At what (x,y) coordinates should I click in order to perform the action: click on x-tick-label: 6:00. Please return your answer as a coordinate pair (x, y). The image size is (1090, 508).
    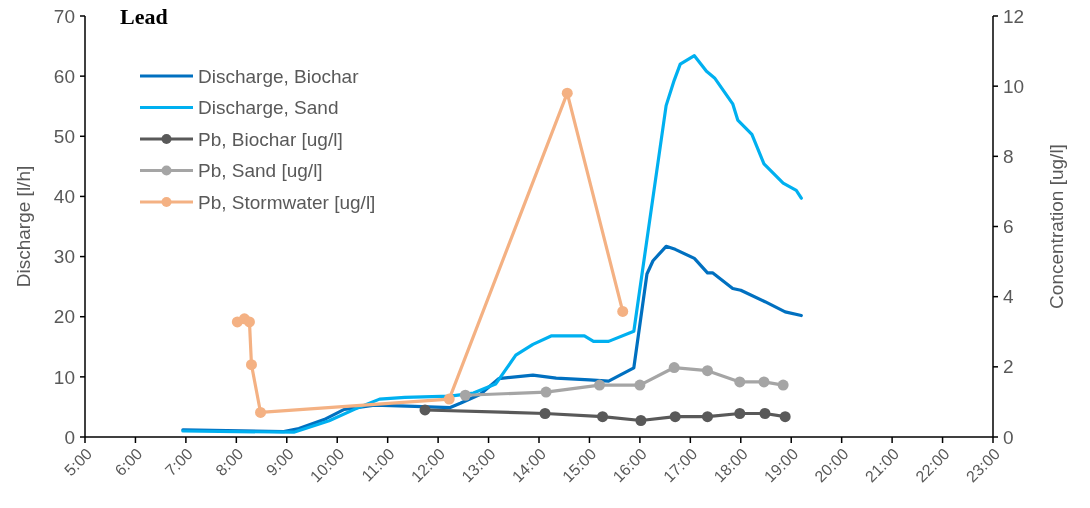
    Looking at the image, I should click on (128, 462).